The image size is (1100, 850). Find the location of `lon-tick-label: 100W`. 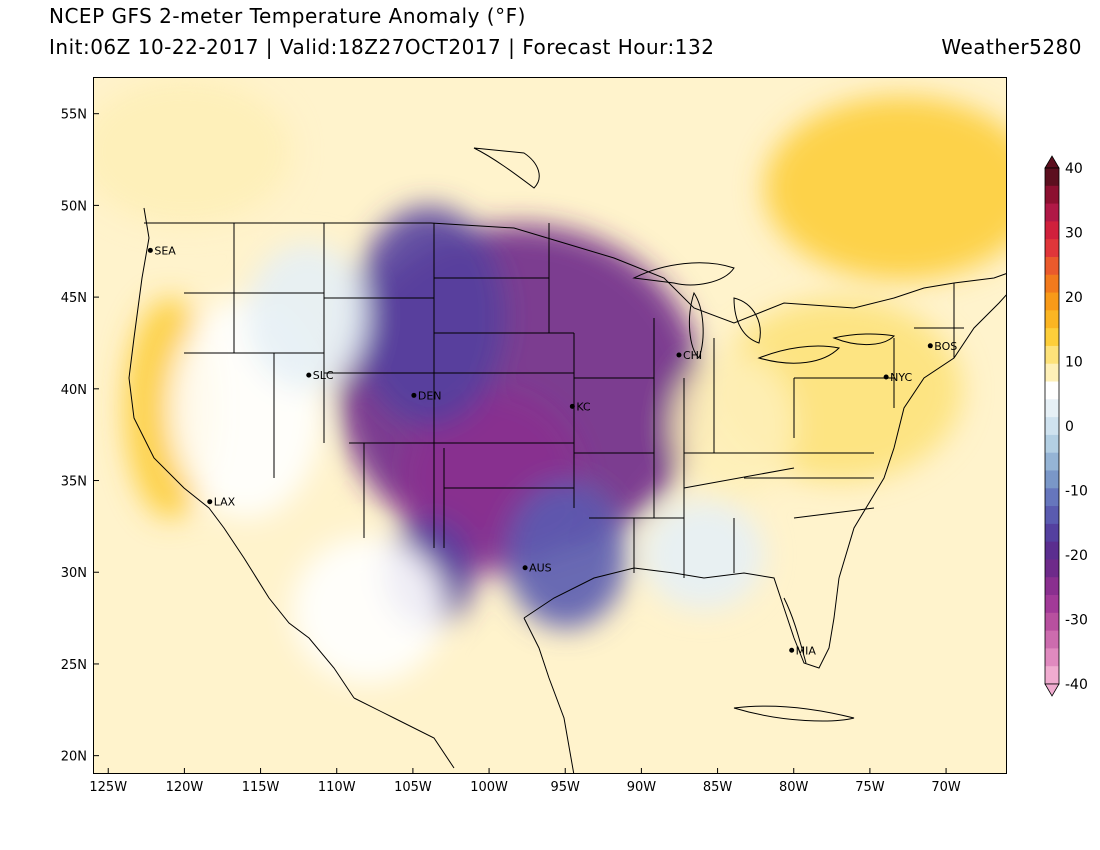

lon-tick-label: 100W is located at coordinates (489, 787).